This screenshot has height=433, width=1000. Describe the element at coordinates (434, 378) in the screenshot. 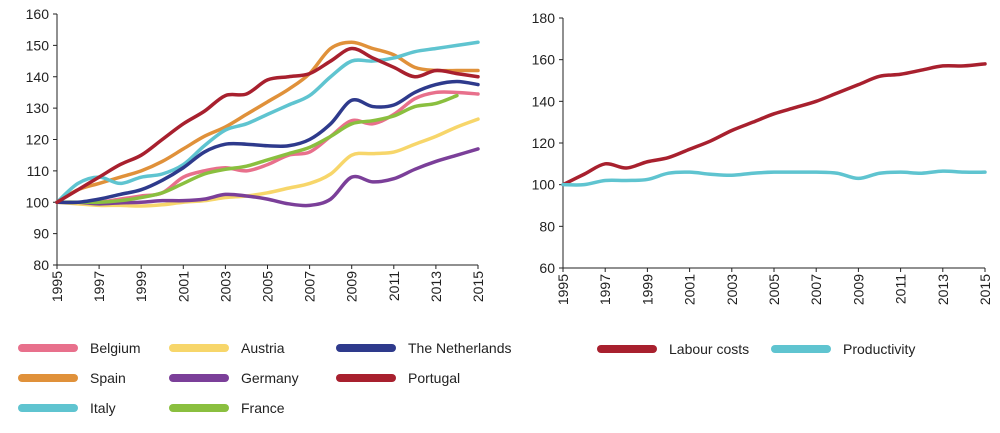

I see `legend-label-portugal: Portugal` at that location.